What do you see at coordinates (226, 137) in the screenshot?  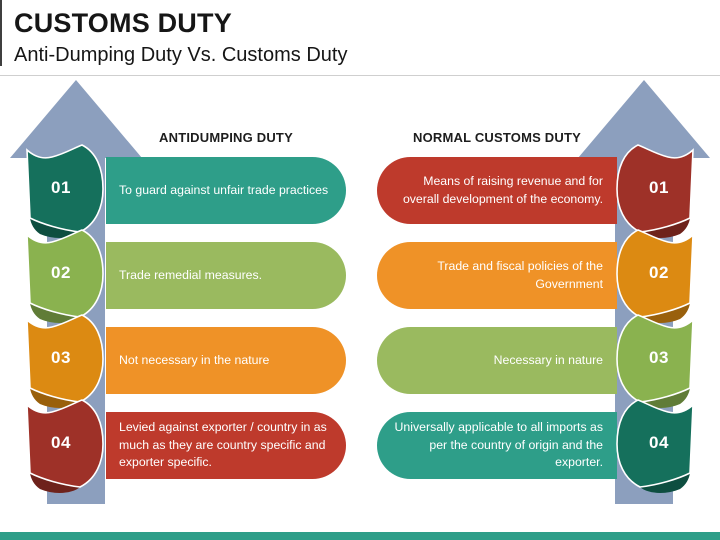 I see `column-header-antidumping-duty: ANTIDUMPING DUTY` at bounding box center [226, 137].